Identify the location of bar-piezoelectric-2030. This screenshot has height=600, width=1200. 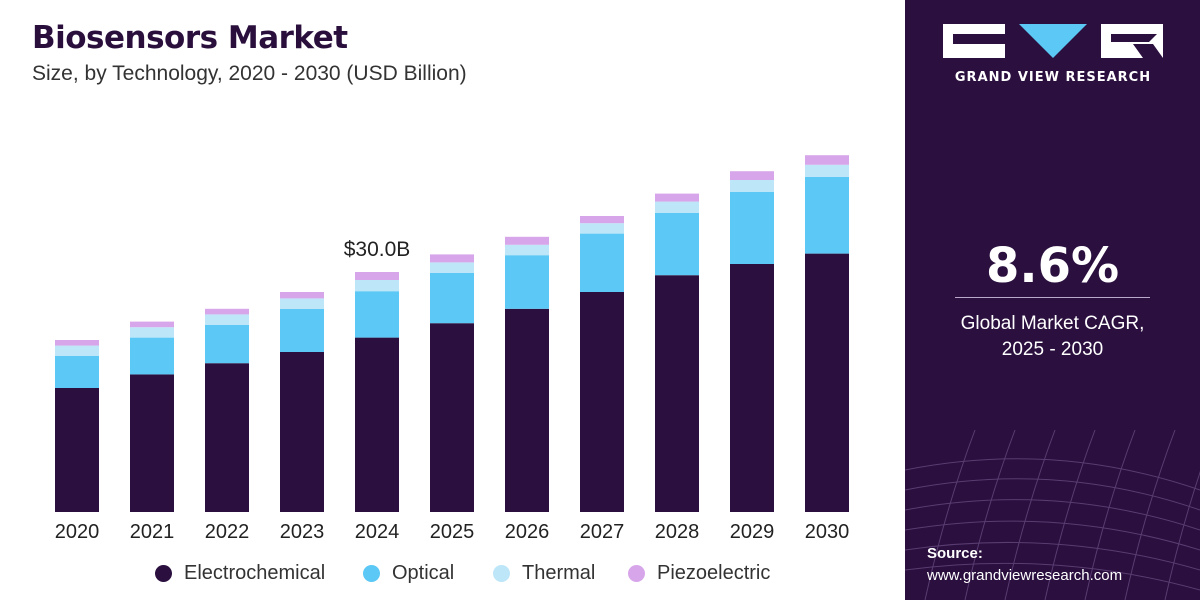
(827, 160).